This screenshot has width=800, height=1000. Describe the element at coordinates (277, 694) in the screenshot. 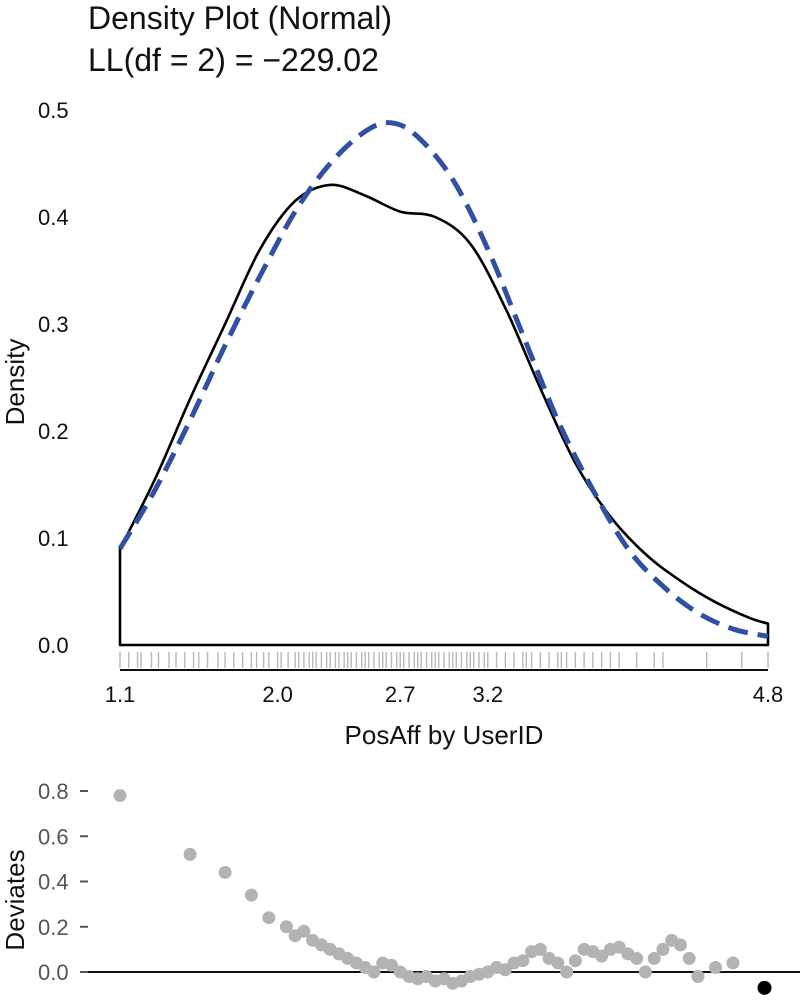

I see `density-x-tick-label: 2.0` at that location.